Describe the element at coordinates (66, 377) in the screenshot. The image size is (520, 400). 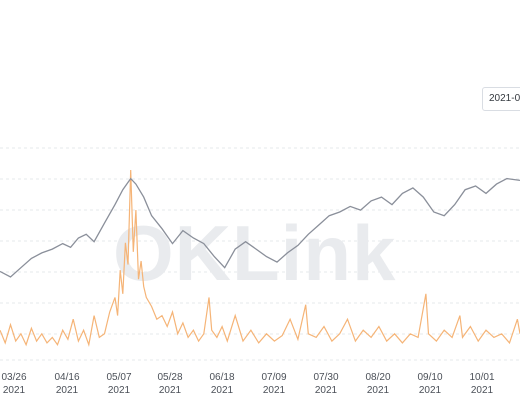
I see `x-tick-date: 04/16` at that location.